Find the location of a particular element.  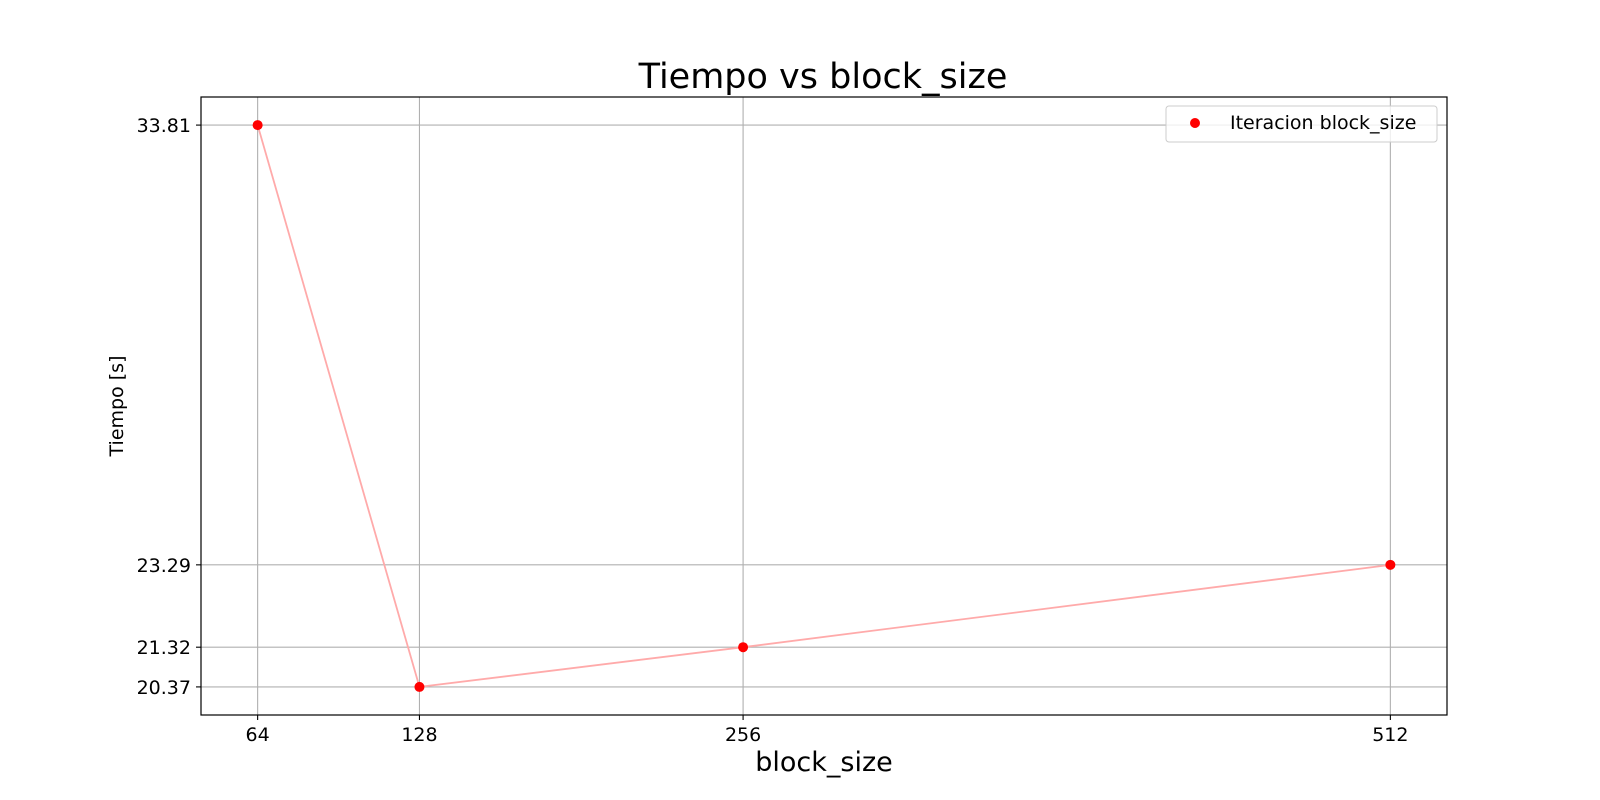

x-tick-label: 512 is located at coordinates (1390, 735).